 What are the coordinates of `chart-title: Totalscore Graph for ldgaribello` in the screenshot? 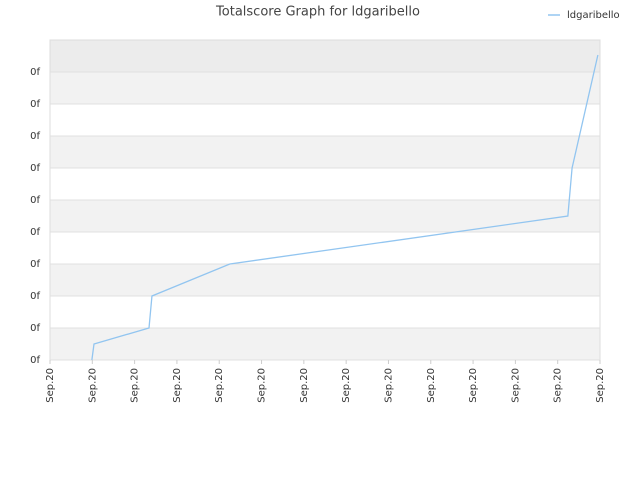 It's located at (317, 12).